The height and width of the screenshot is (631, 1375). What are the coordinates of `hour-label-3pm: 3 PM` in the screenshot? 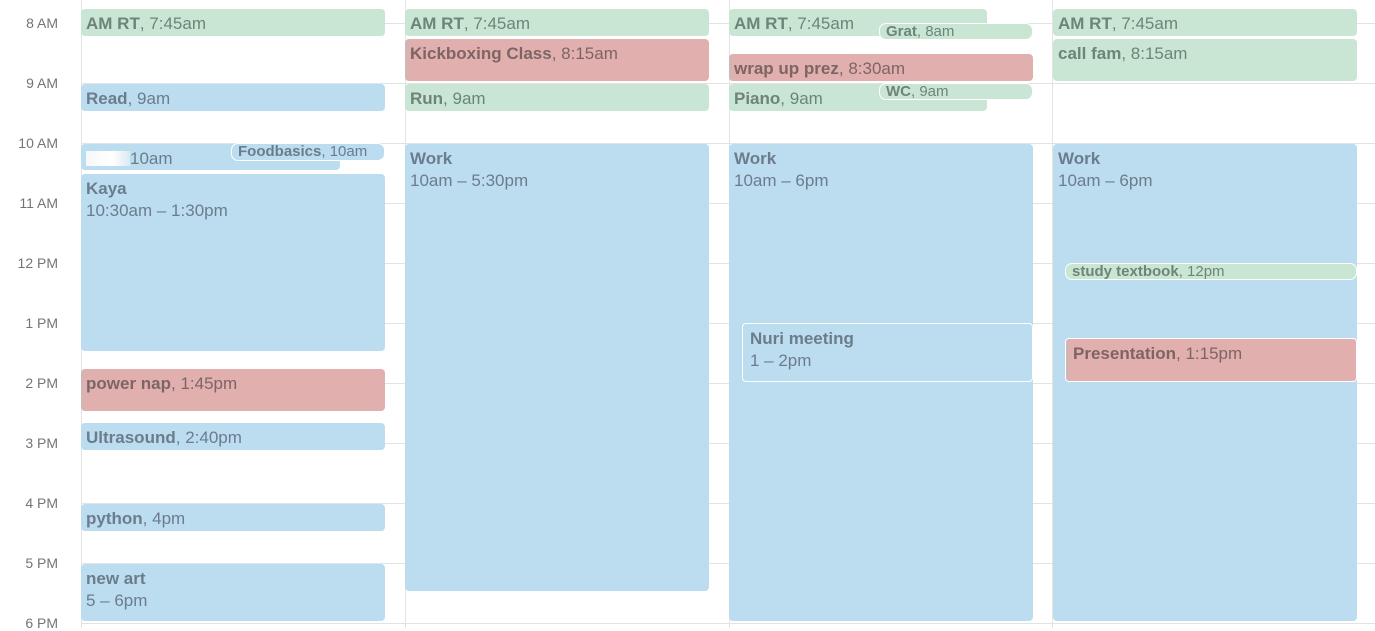 It's located at (41, 443).